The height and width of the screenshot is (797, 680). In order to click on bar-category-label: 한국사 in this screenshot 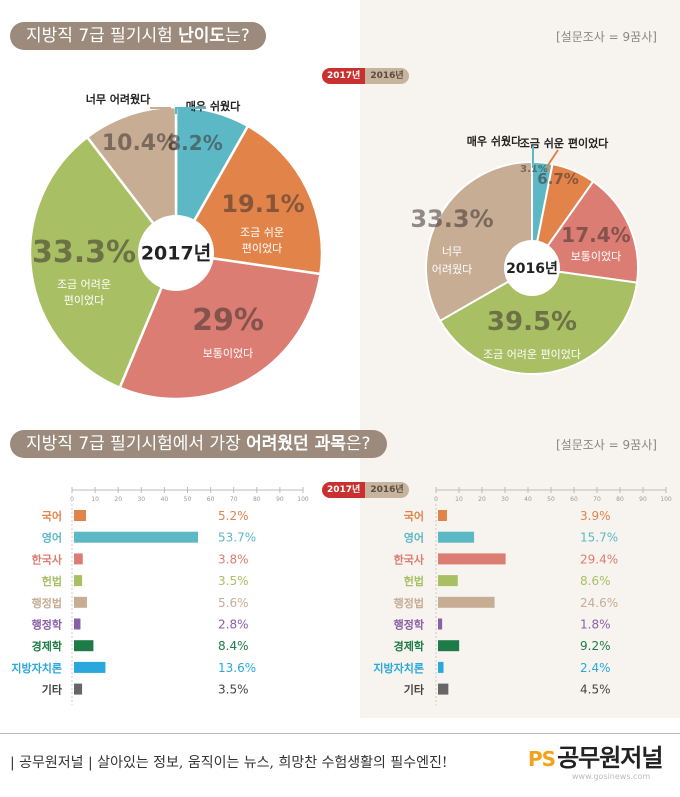, I will do `click(409, 559)`.